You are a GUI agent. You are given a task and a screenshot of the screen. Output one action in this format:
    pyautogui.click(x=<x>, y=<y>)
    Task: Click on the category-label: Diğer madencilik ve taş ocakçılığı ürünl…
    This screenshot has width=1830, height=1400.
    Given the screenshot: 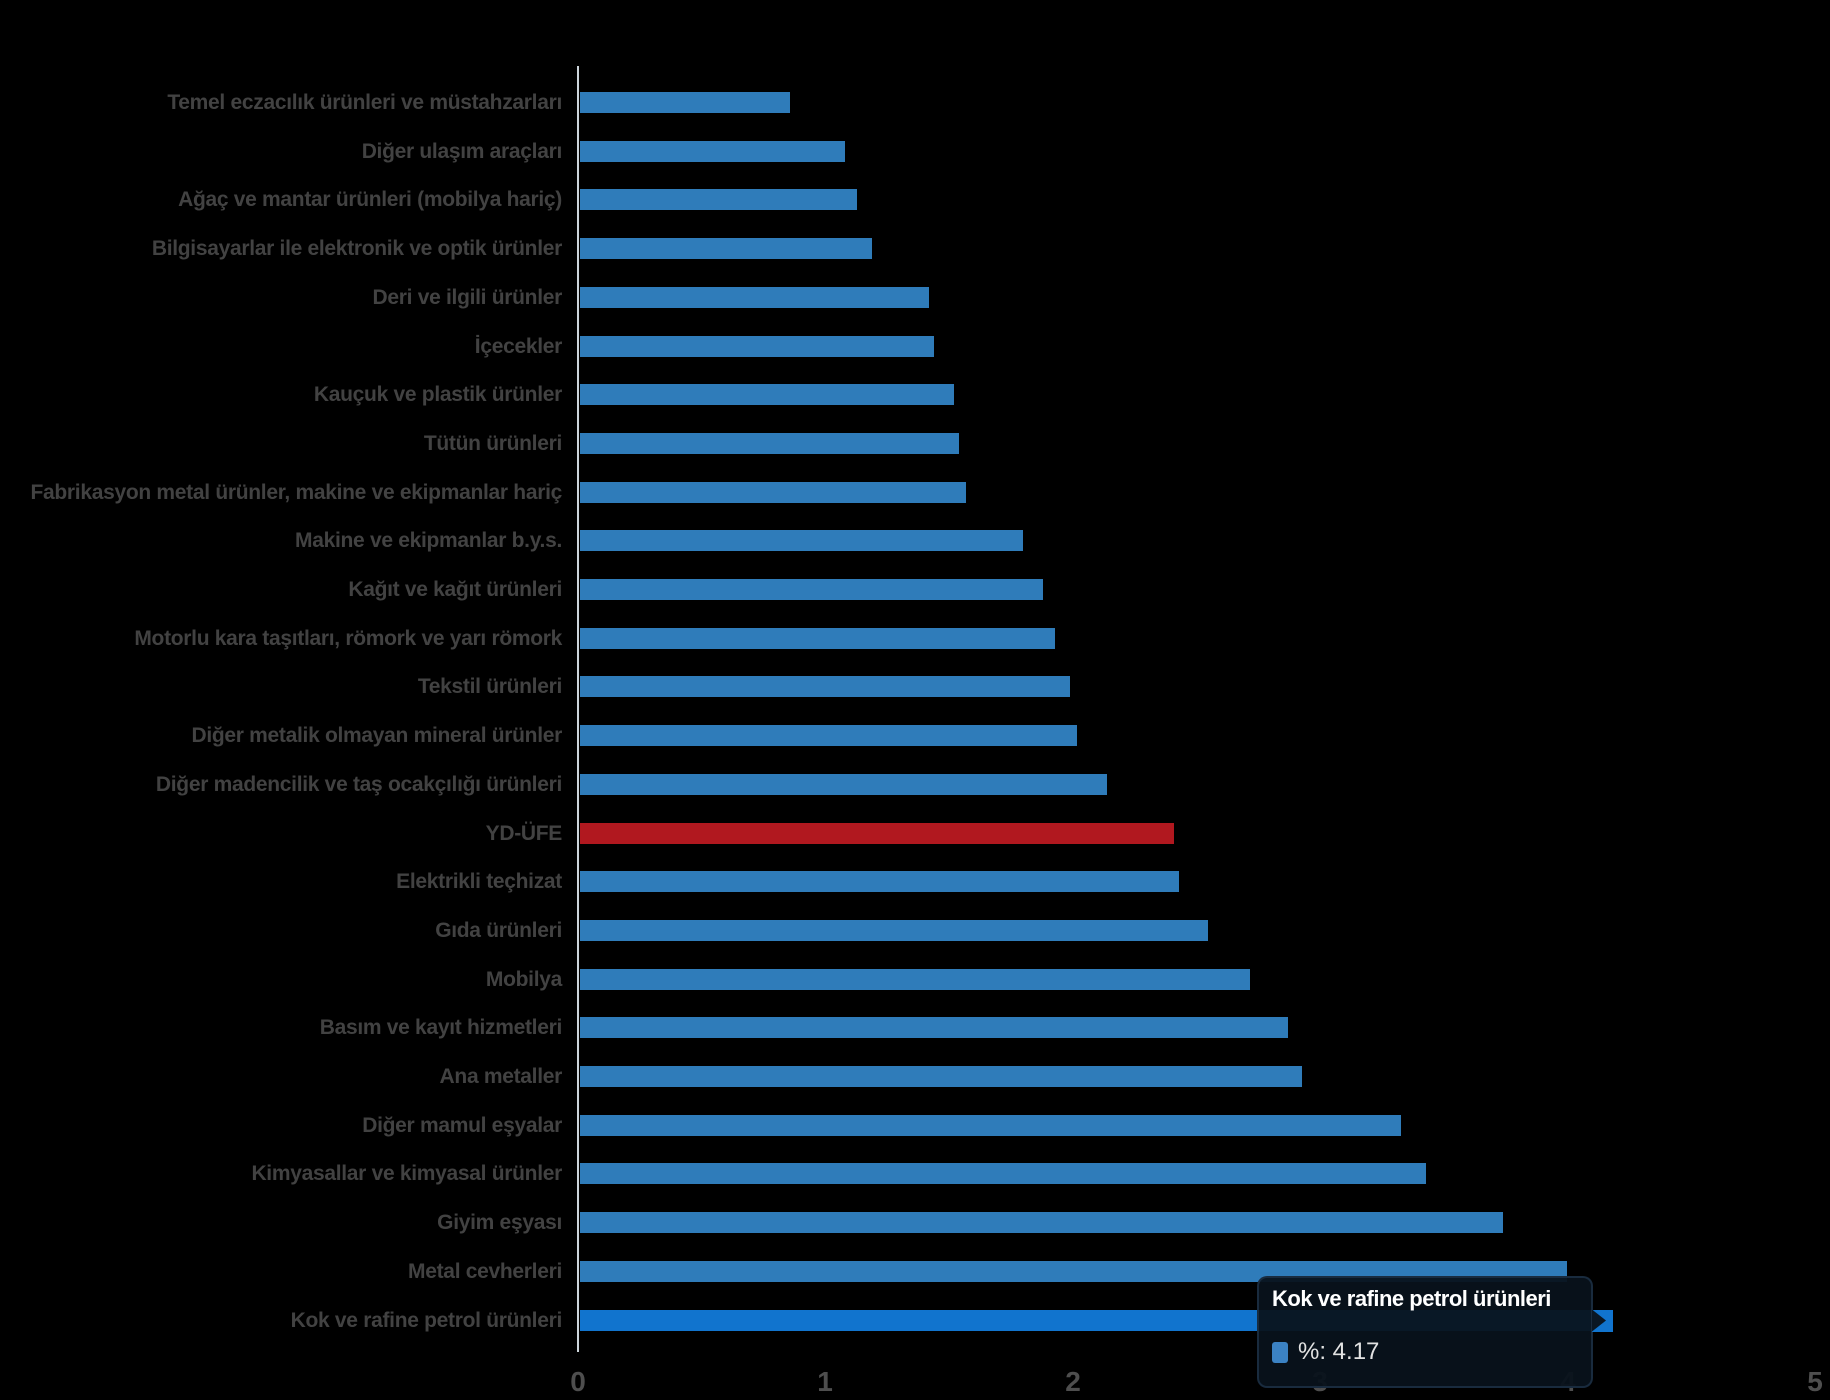 What is the action you would take?
    pyautogui.click(x=358, y=784)
    